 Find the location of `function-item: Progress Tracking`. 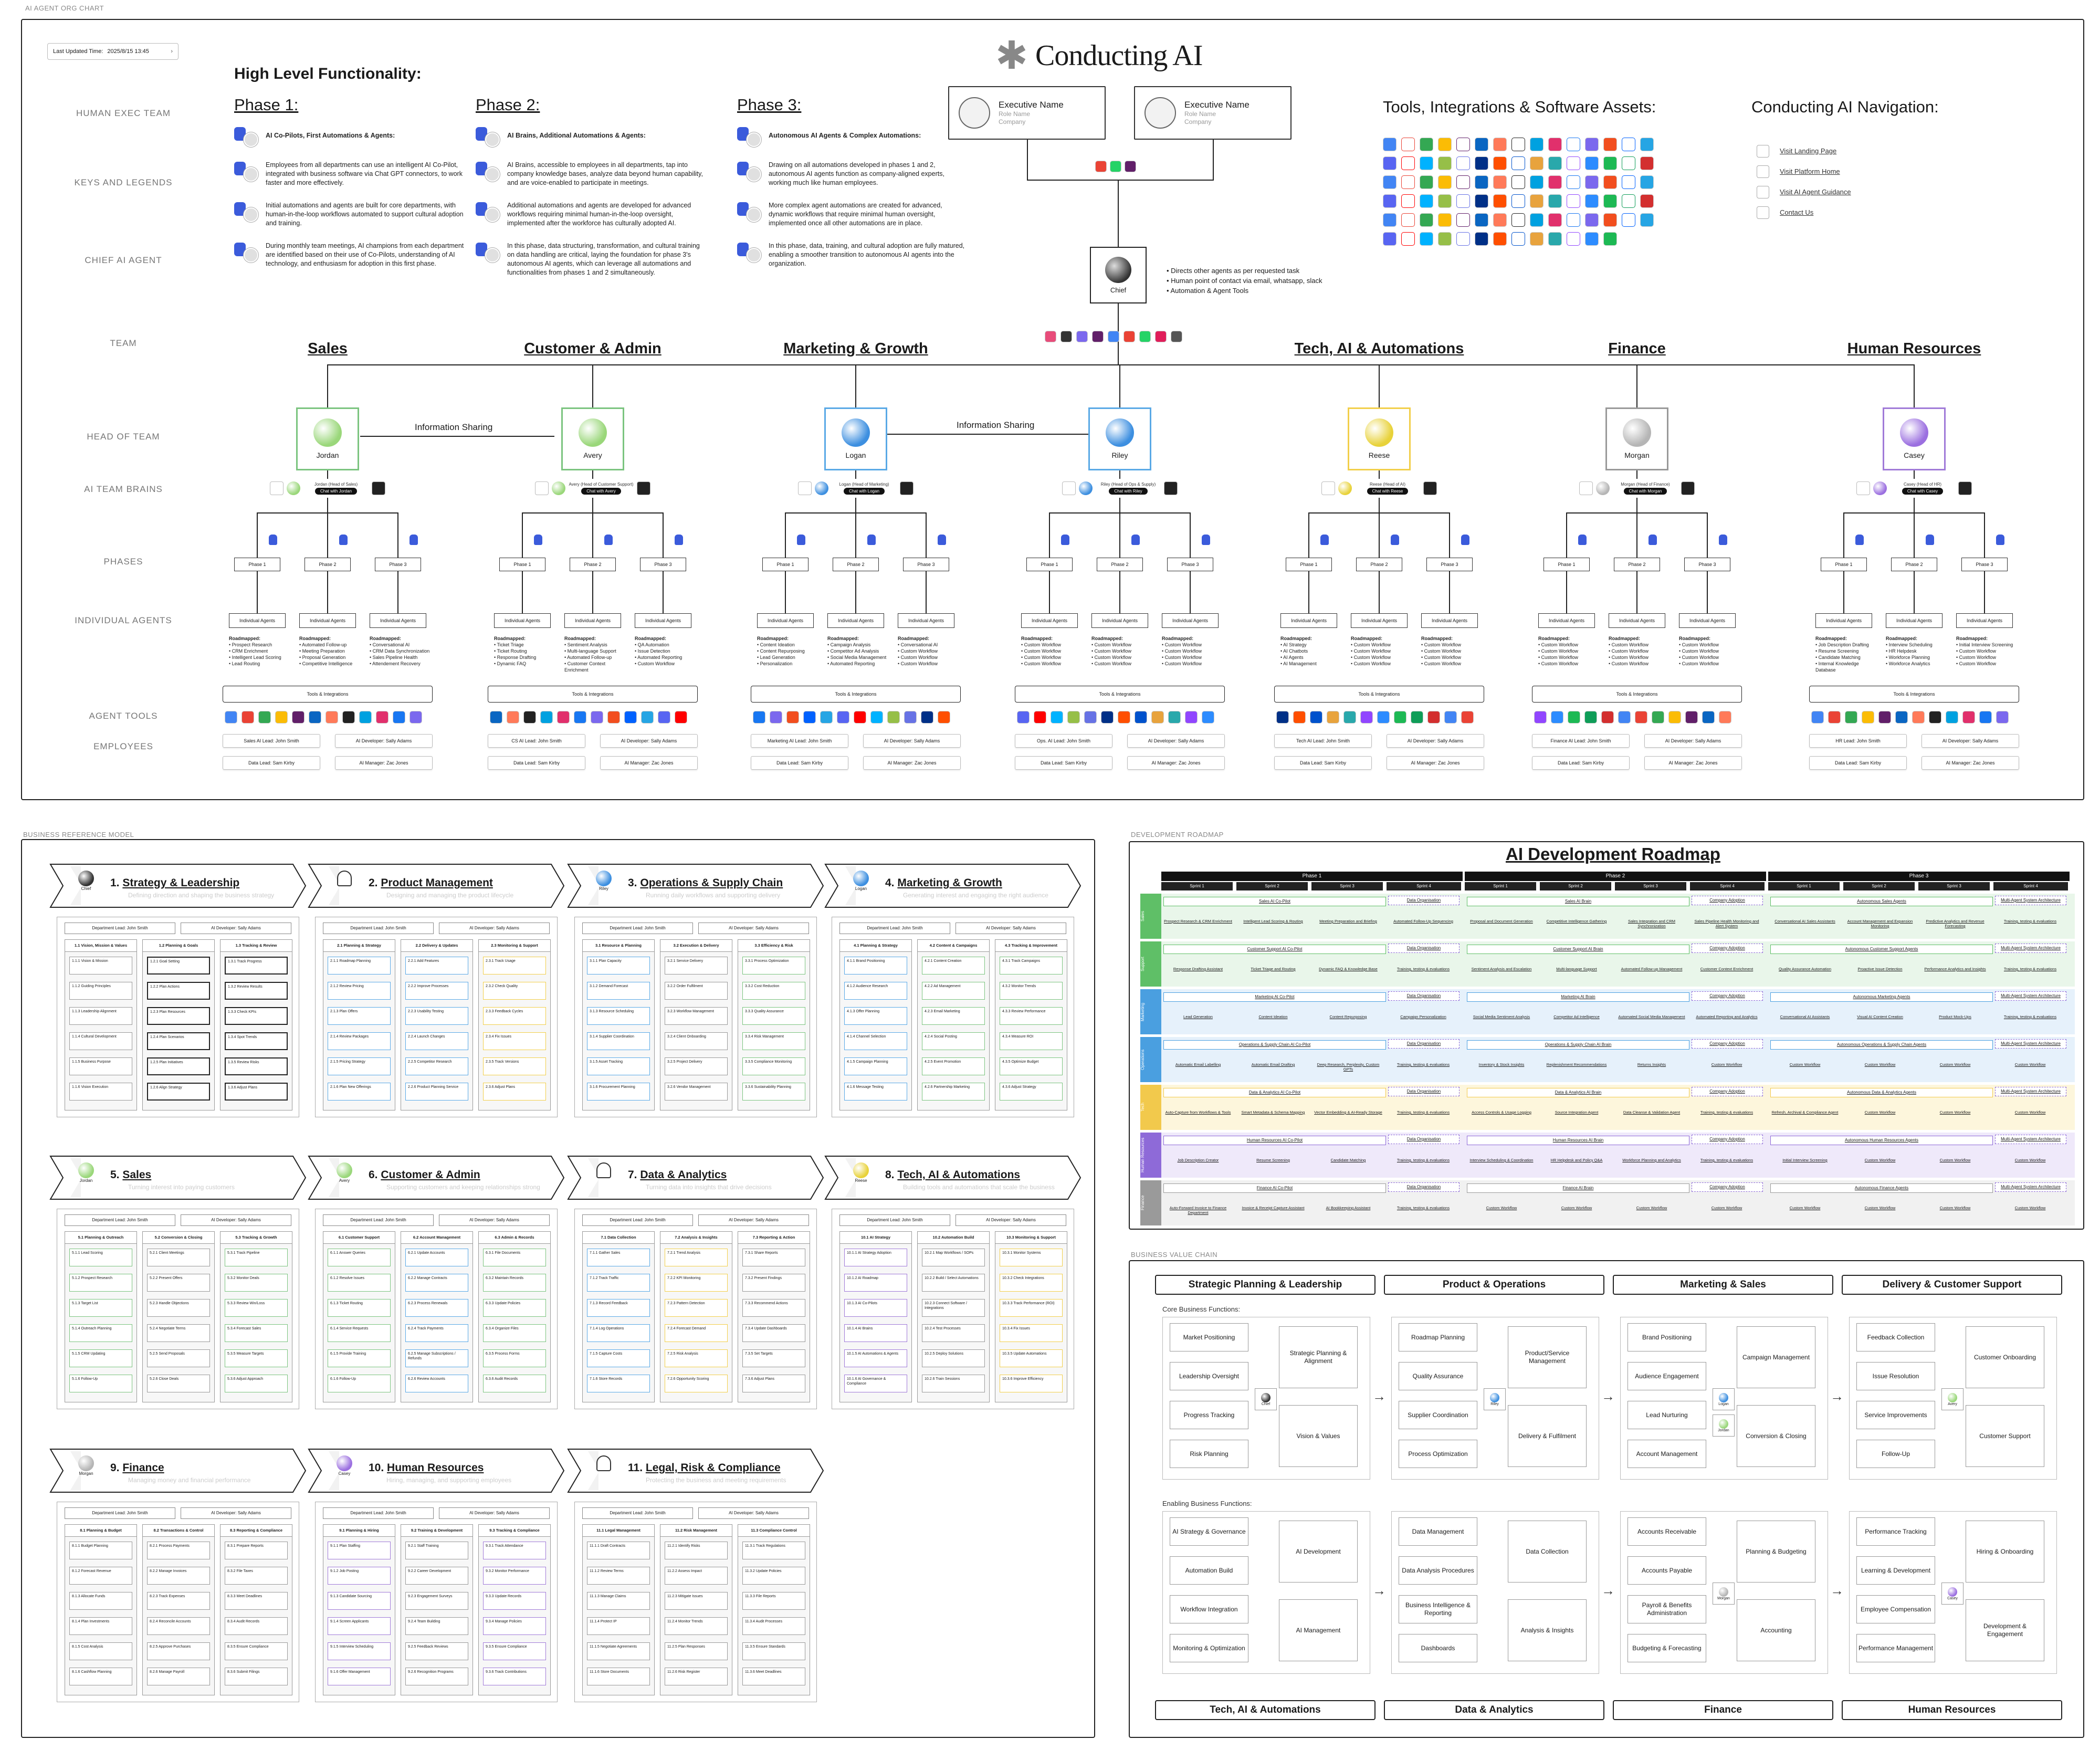

function-item: Progress Tracking is located at coordinates (1209, 1415).